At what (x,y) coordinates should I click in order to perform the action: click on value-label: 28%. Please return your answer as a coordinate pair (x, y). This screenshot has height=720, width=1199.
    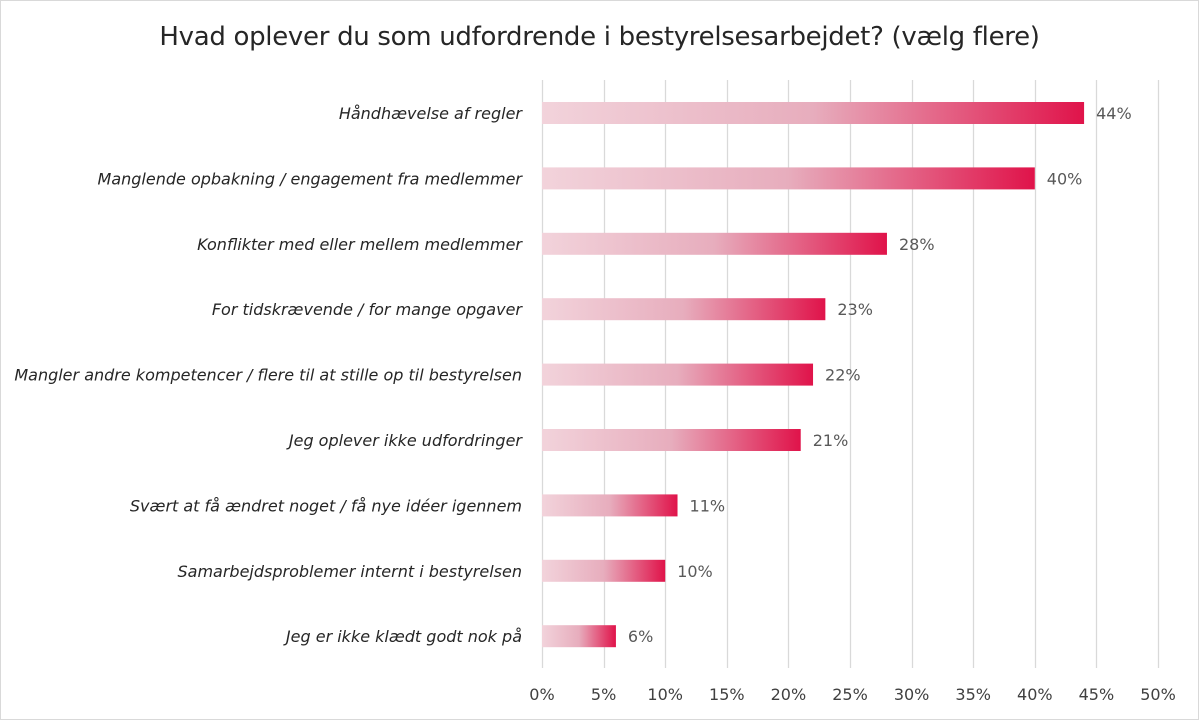
    Looking at the image, I should click on (917, 244).